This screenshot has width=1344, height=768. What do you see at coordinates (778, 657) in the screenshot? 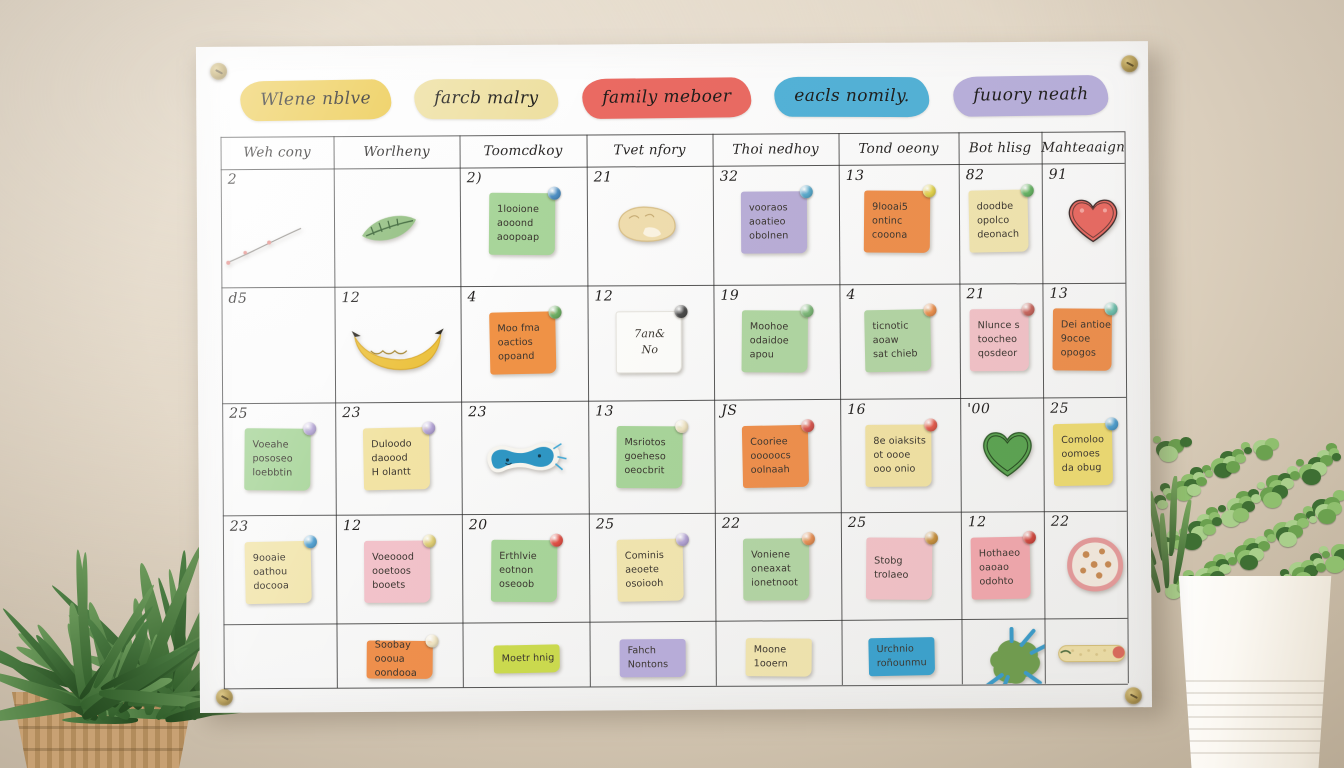
I see `sticky-note: Moone 1ooern` at bounding box center [778, 657].